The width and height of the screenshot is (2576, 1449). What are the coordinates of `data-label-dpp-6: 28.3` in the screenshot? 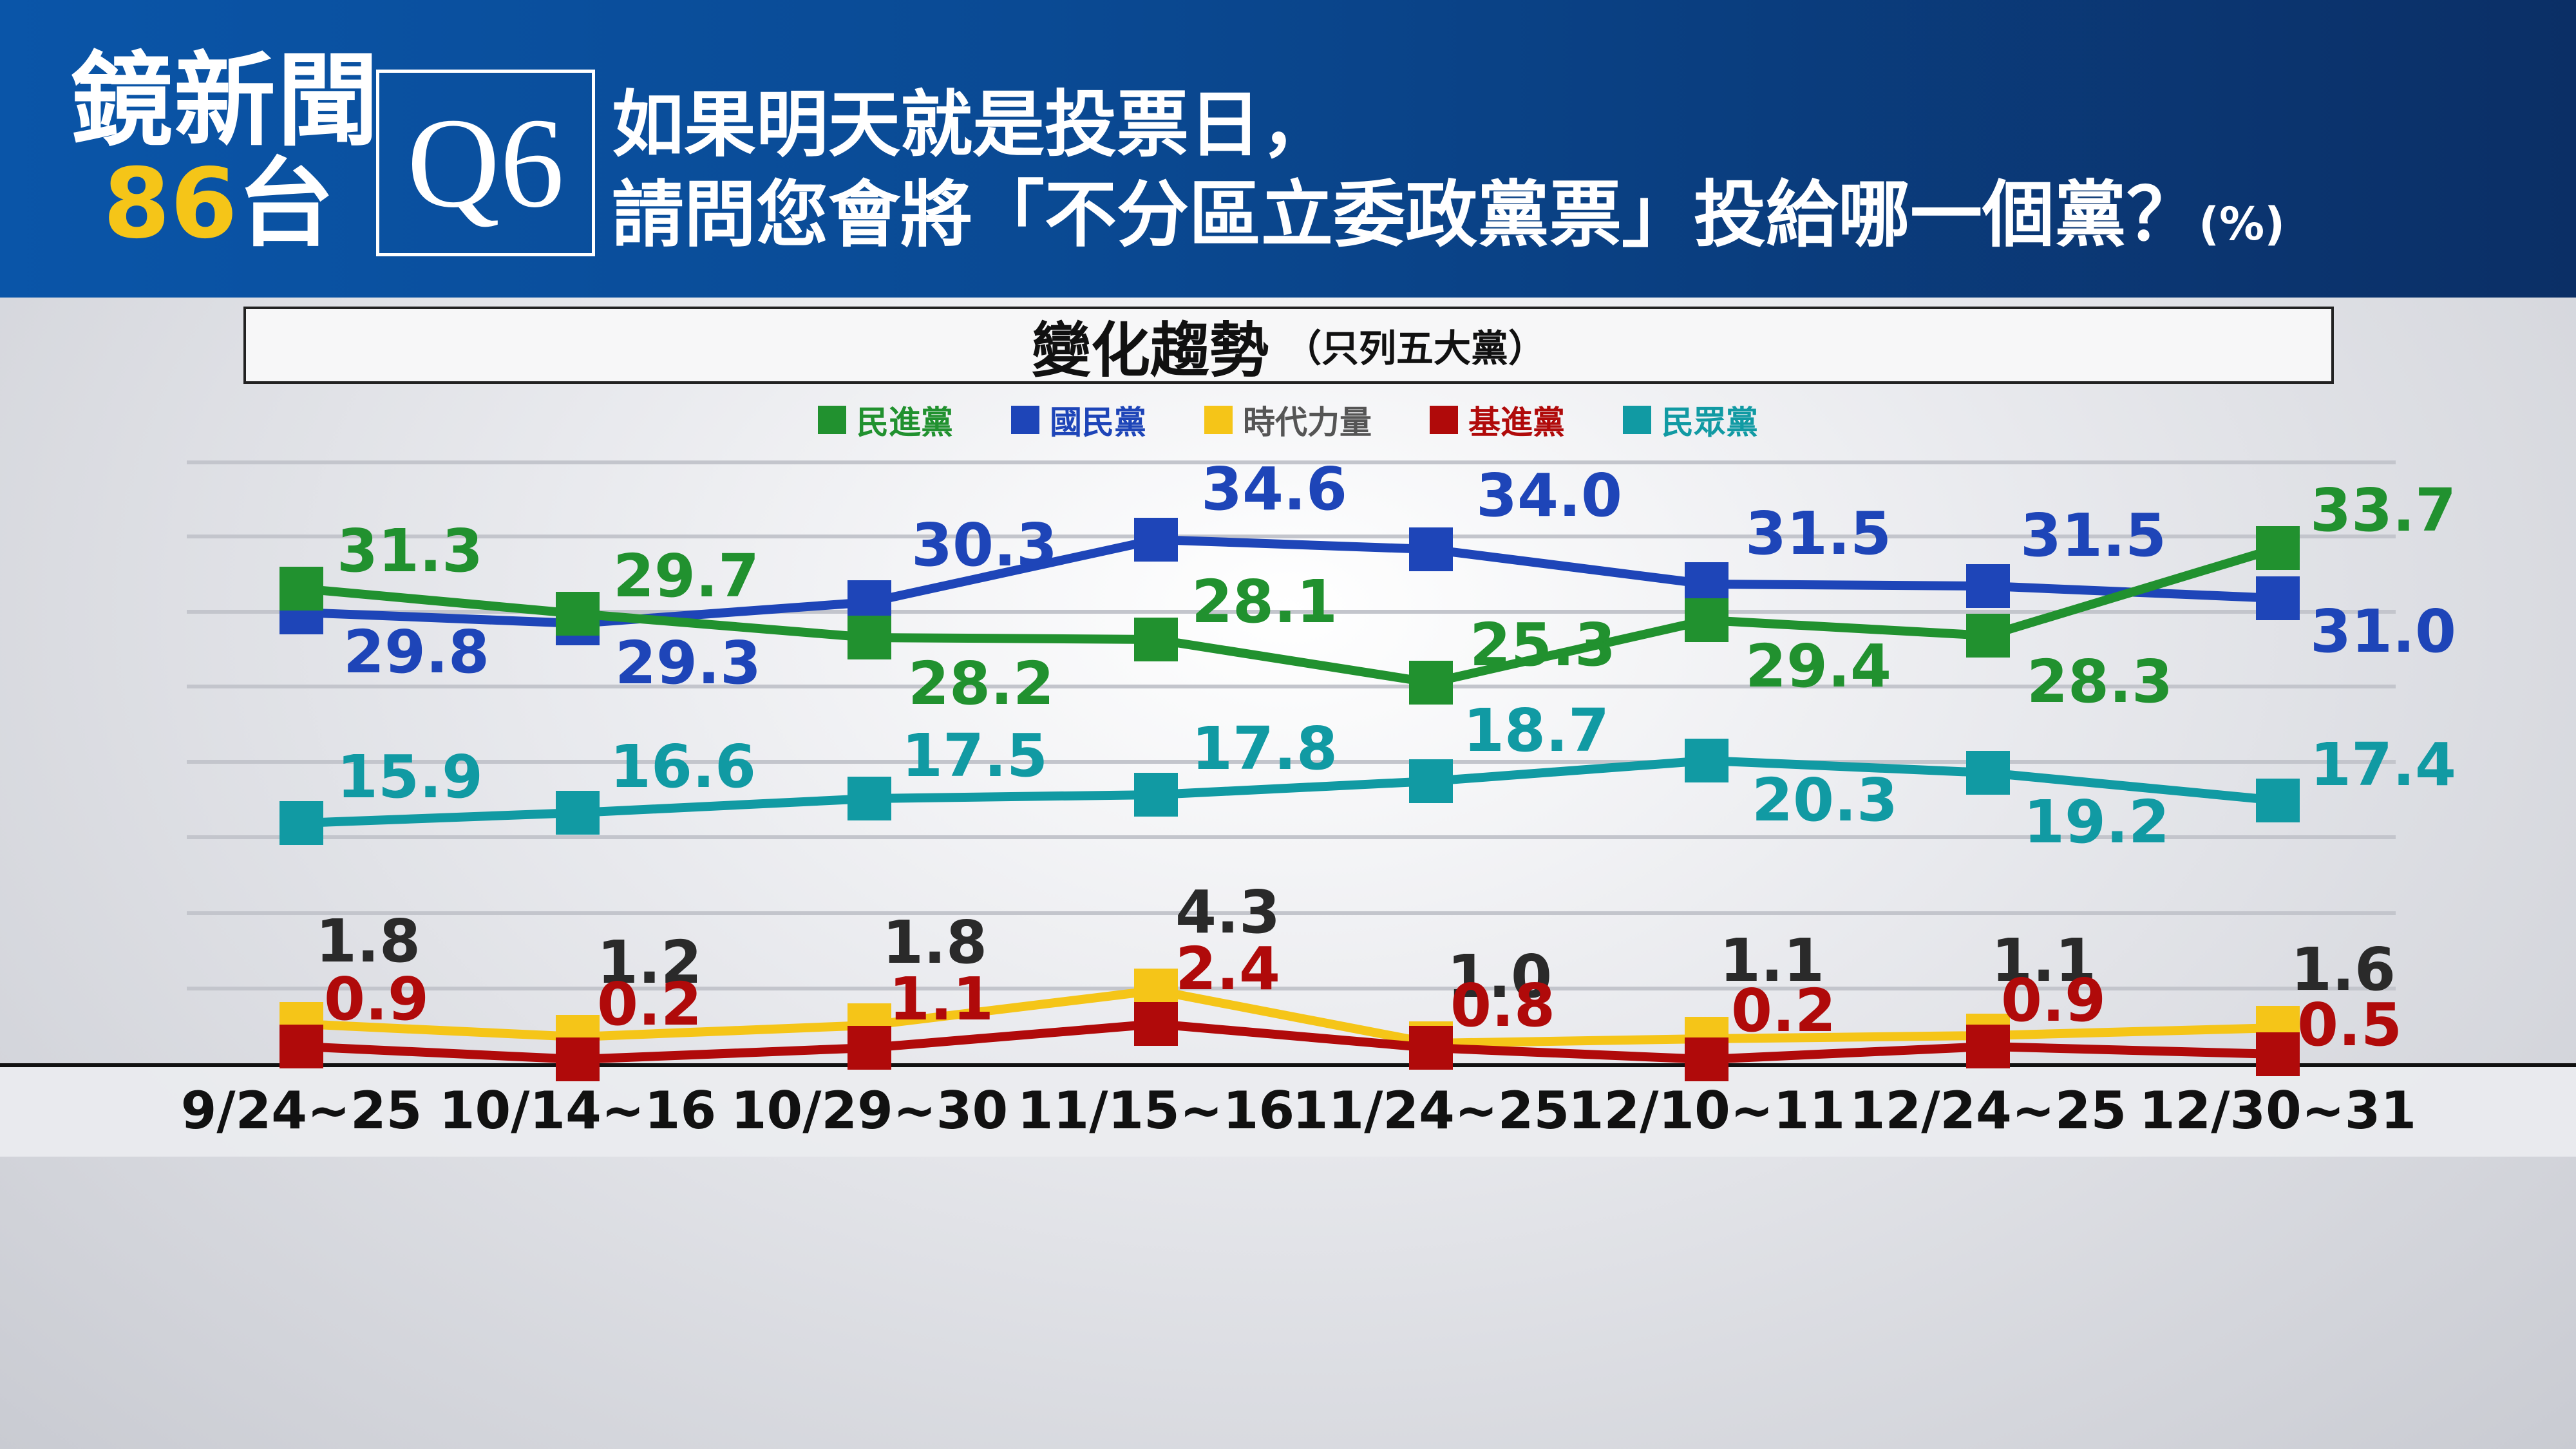 It's located at (2100, 682).